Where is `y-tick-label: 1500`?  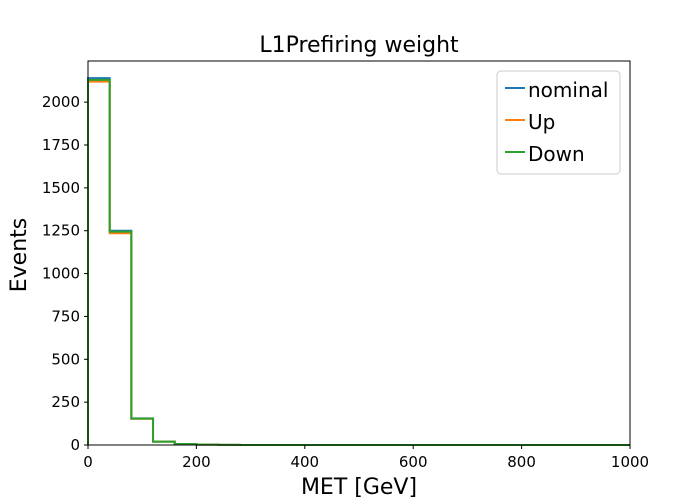
y-tick-label: 1500 is located at coordinates (61, 188).